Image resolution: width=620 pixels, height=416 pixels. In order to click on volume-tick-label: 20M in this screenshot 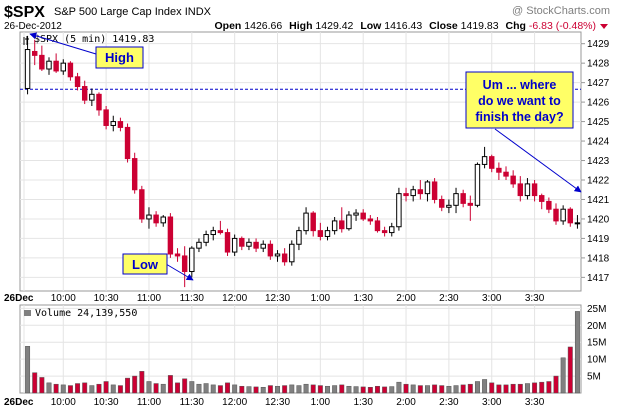, I will do `click(596, 326)`.